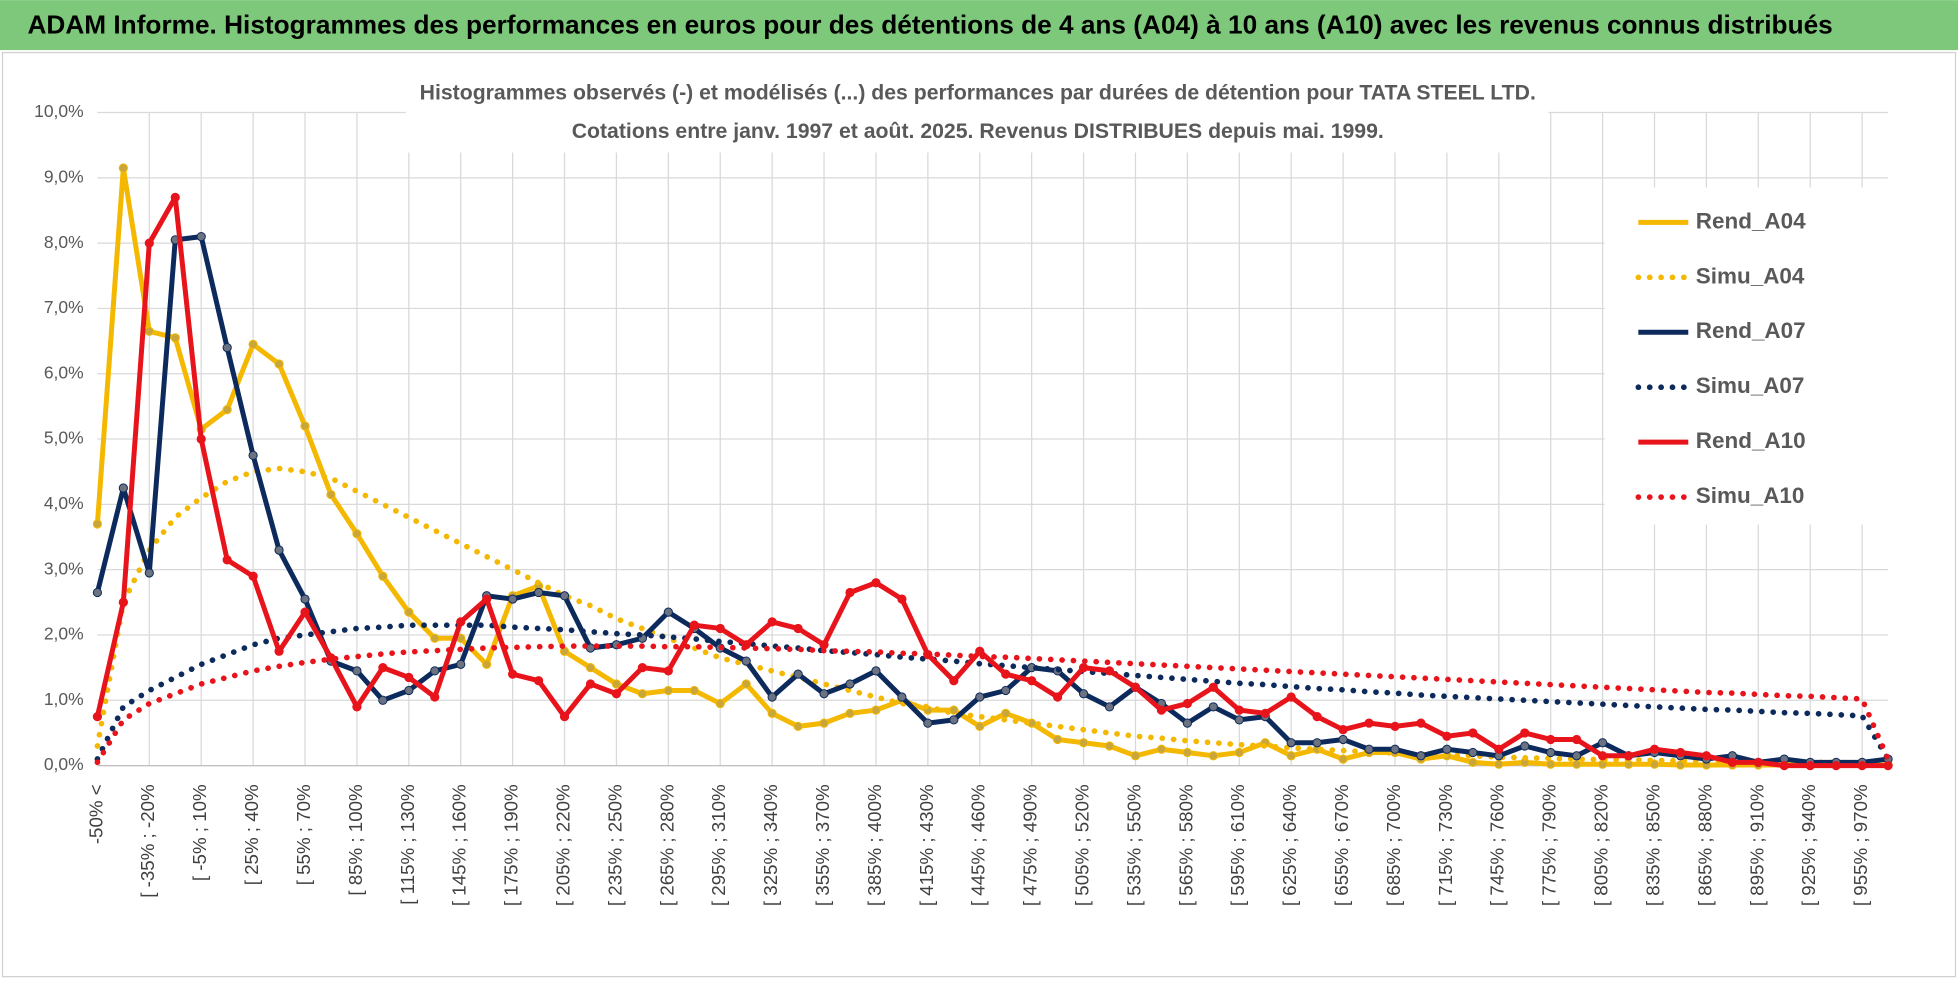  What do you see at coordinates (1751, 440) in the screenshot?
I see `legend-label: Rend_A10` at bounding box center [1751, 440].